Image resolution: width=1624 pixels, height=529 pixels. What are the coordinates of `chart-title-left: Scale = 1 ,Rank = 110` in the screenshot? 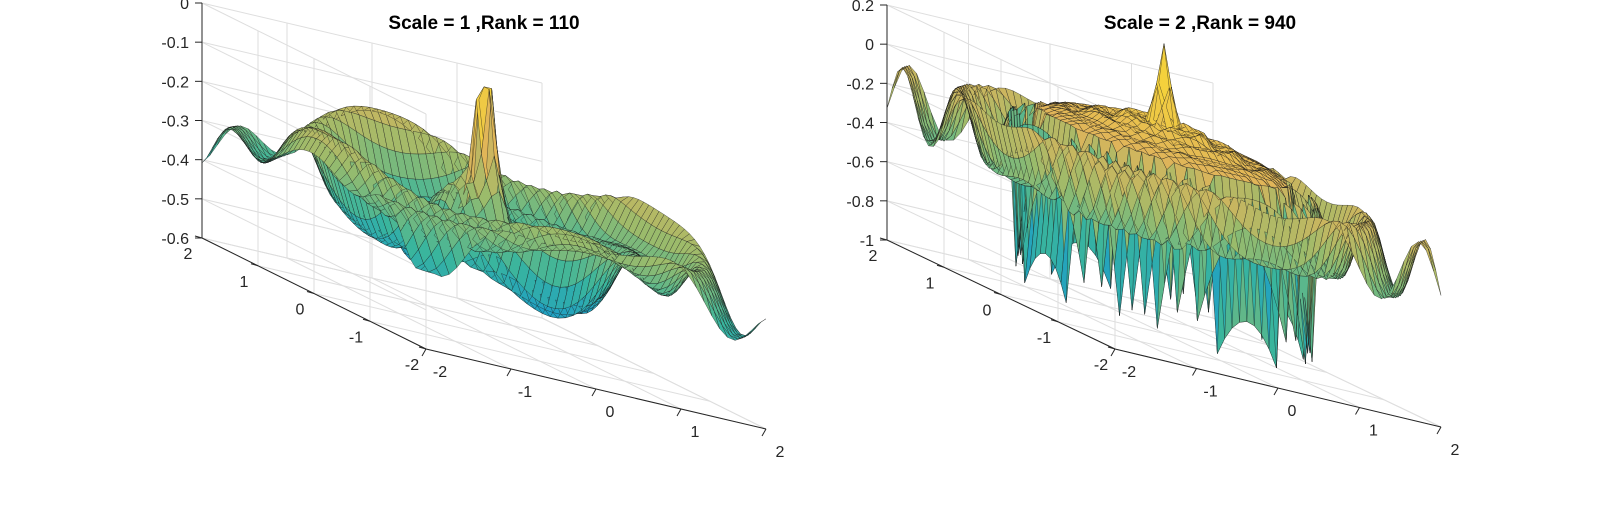 It's located at (483, 23).